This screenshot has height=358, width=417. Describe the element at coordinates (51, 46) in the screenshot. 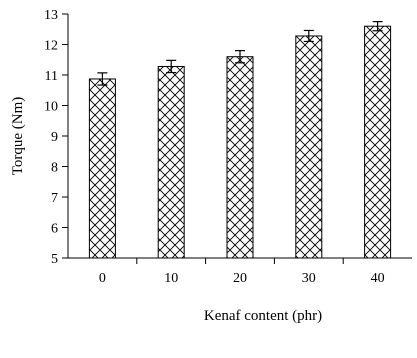

I see `y-tick-label: 12` at that location.